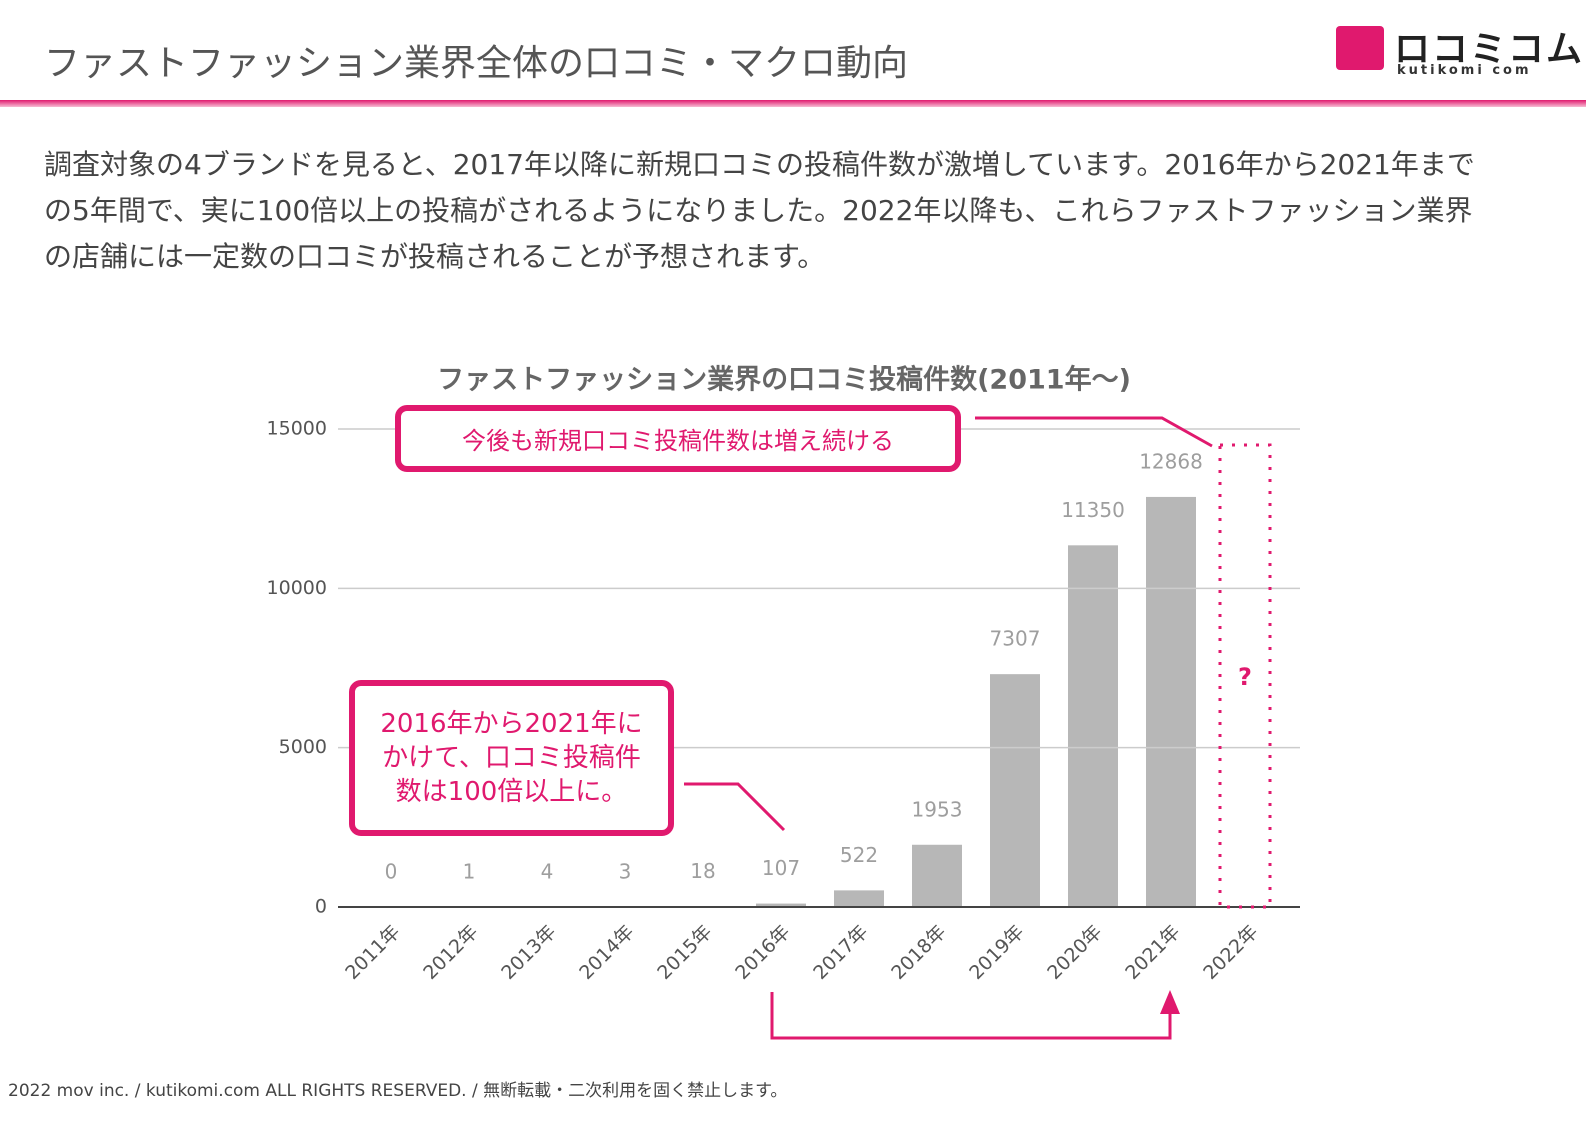 The width and height of the screenshot is (1586, 1122). What do you see at coordinates (606, 952) in the screenshot?
I see `x-tick-label: 2014年` at bounding box center [606, 952].